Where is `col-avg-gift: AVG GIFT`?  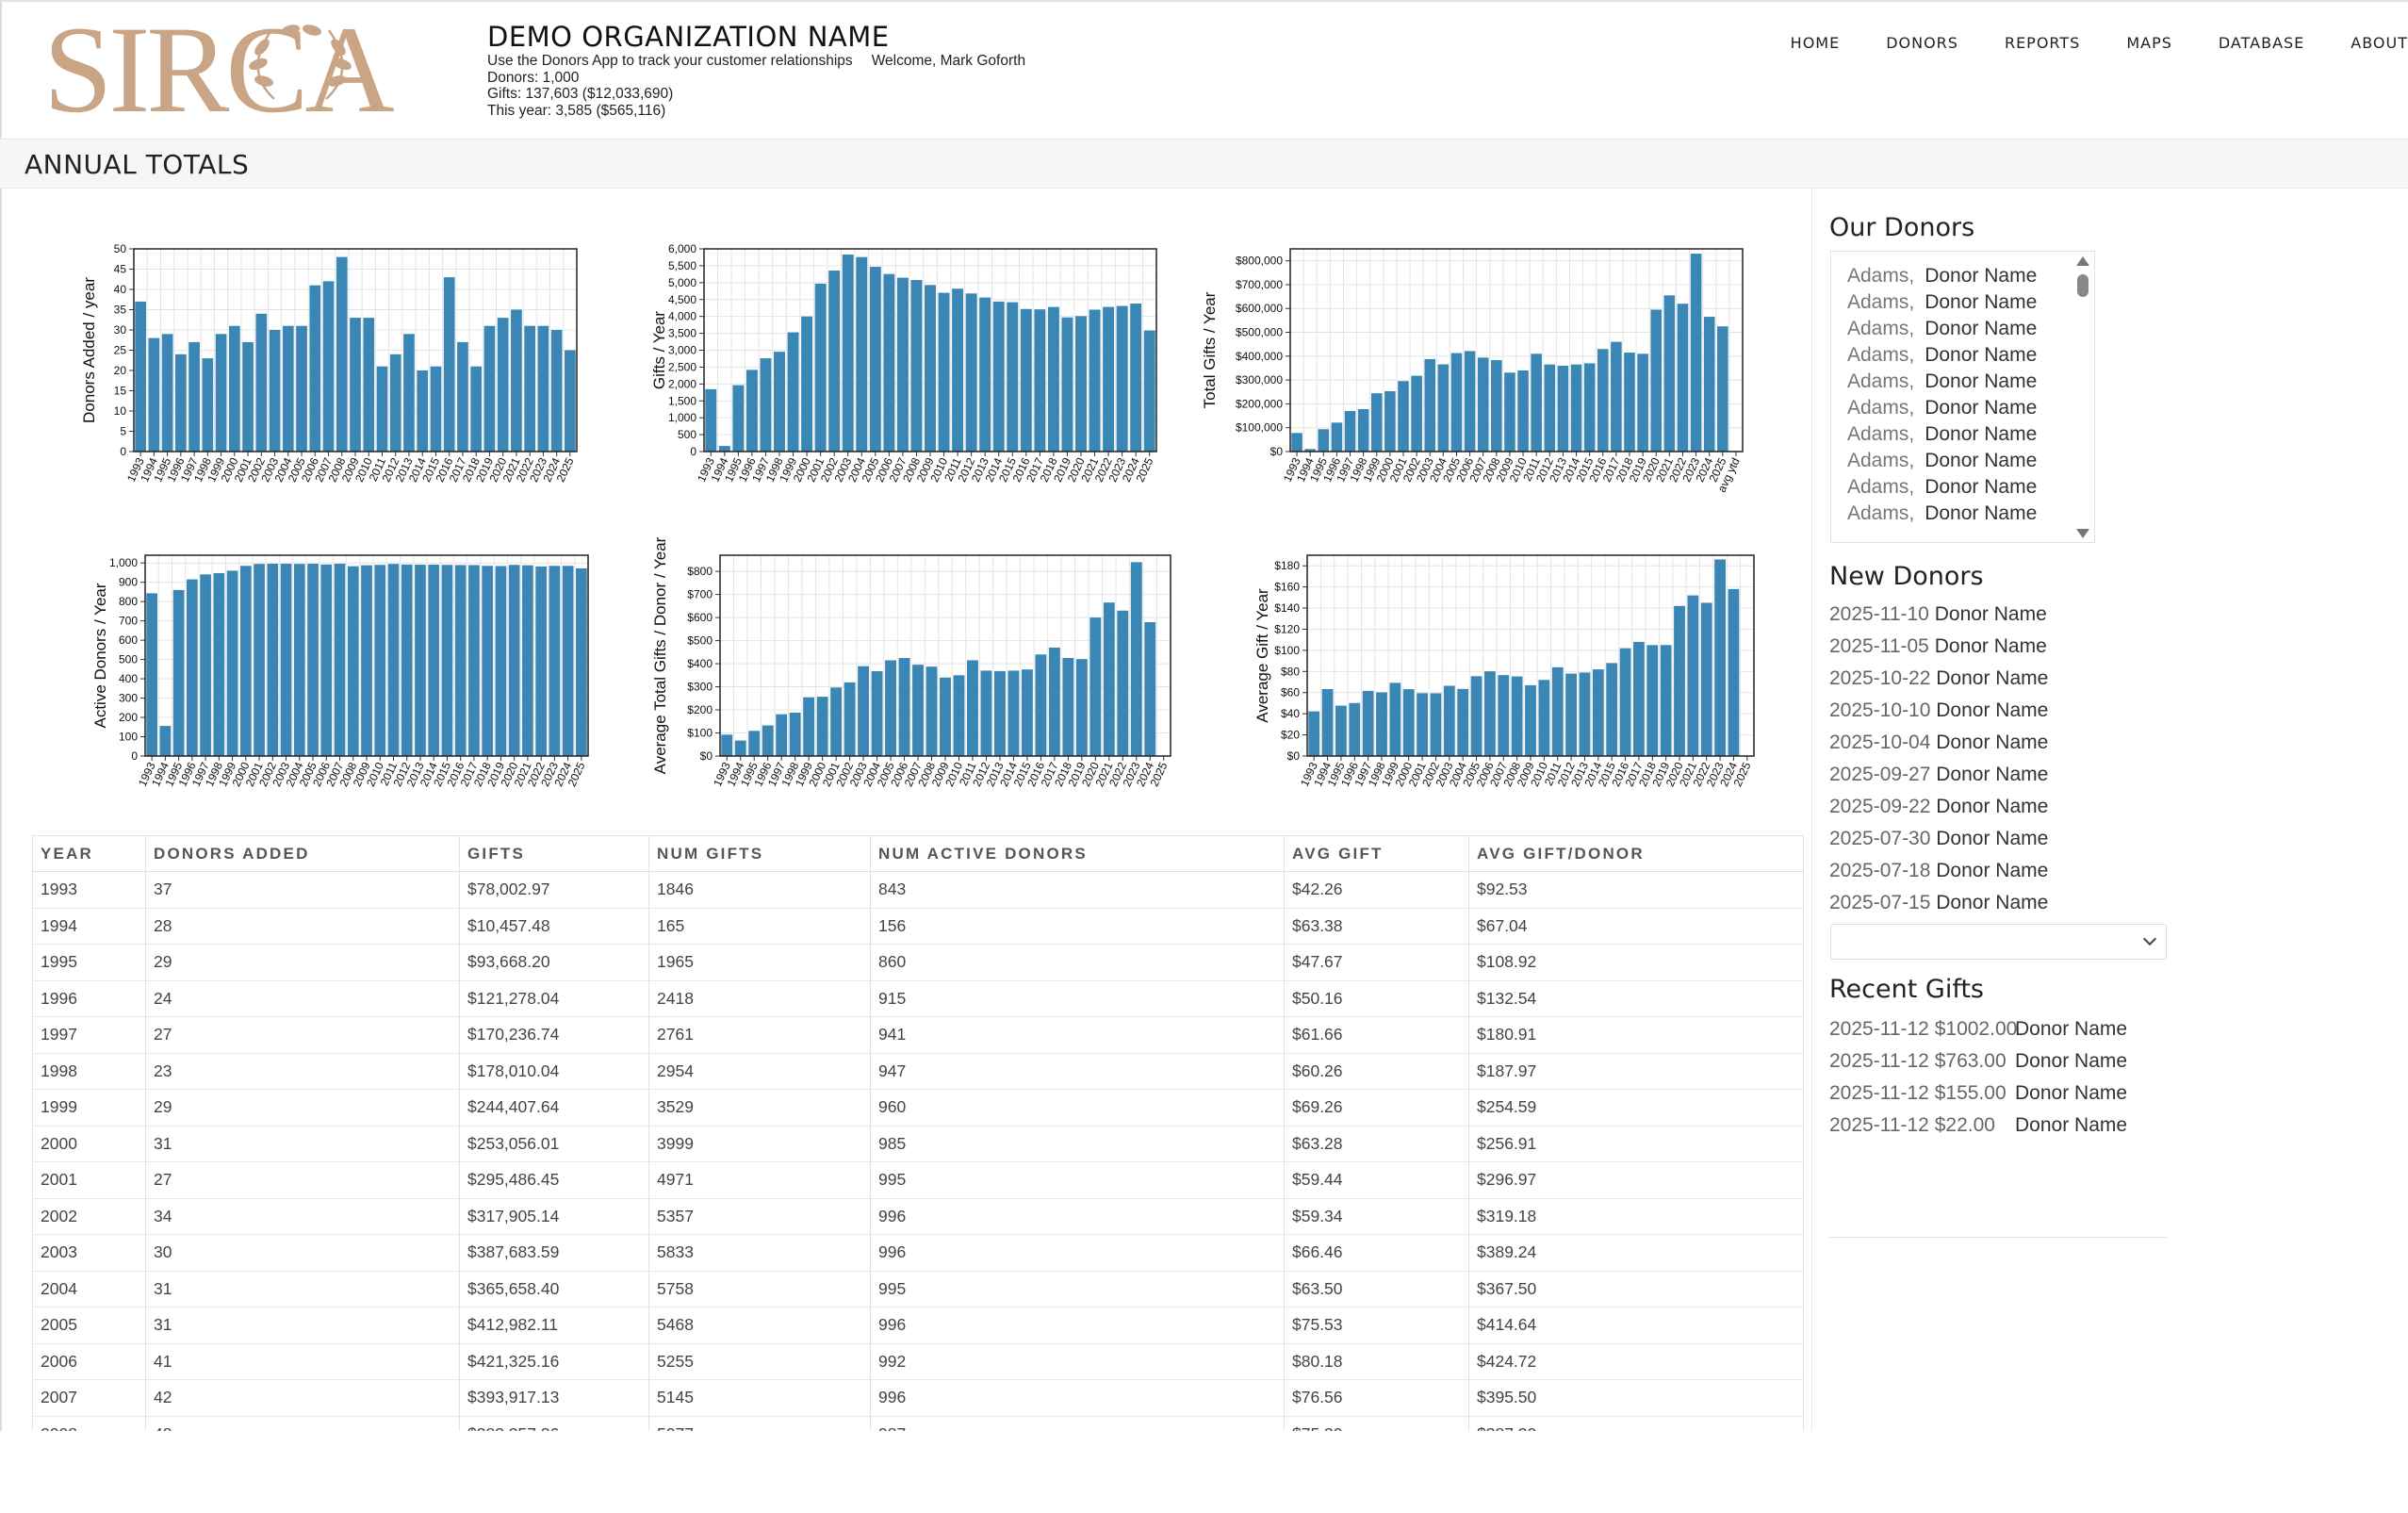
col-avg-gift: AVG GIFT is located at coordinates (1377, 853).